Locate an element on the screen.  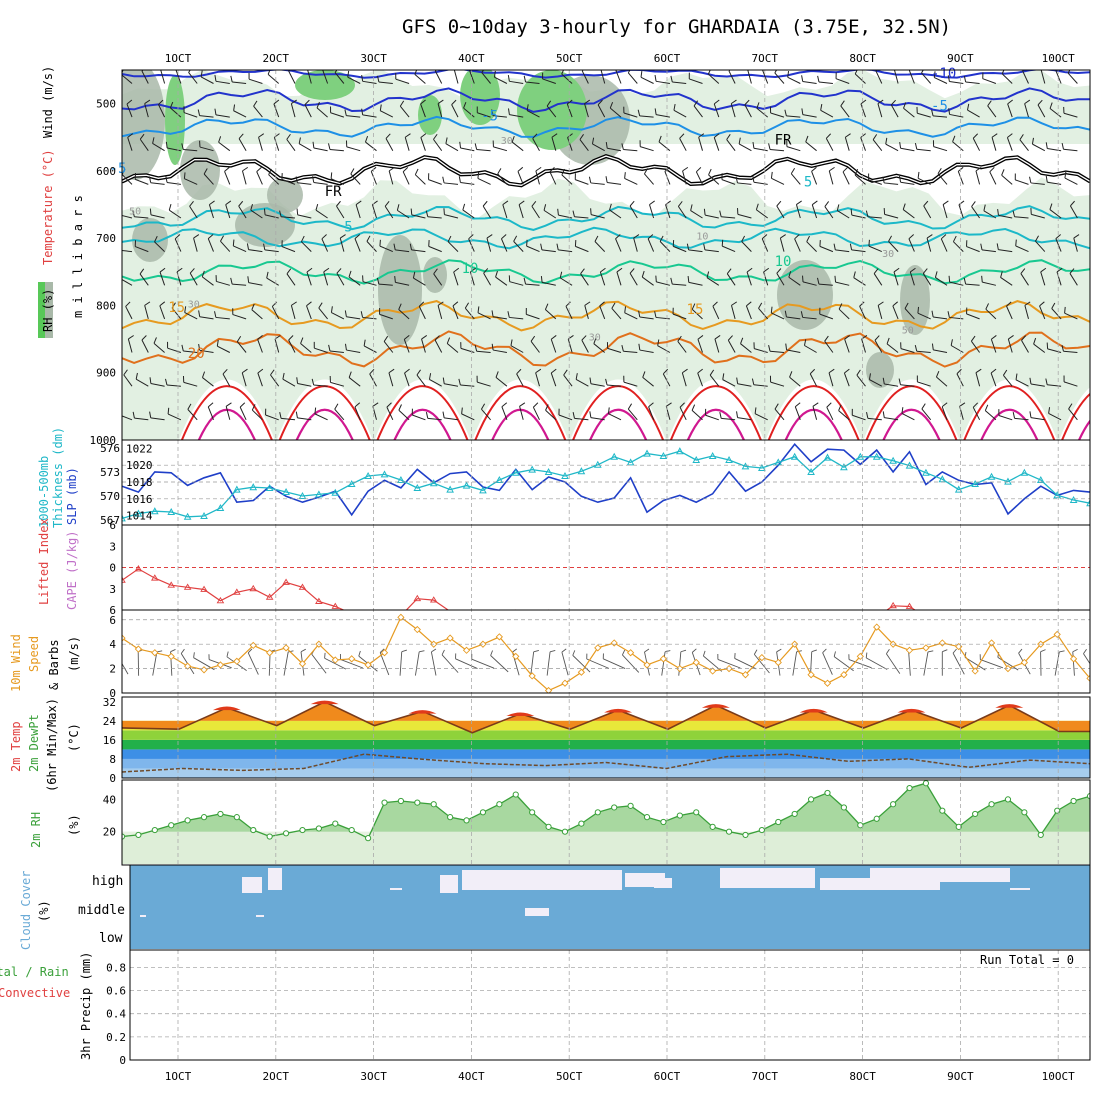
contour-5b is located at coordinates (606, 238).